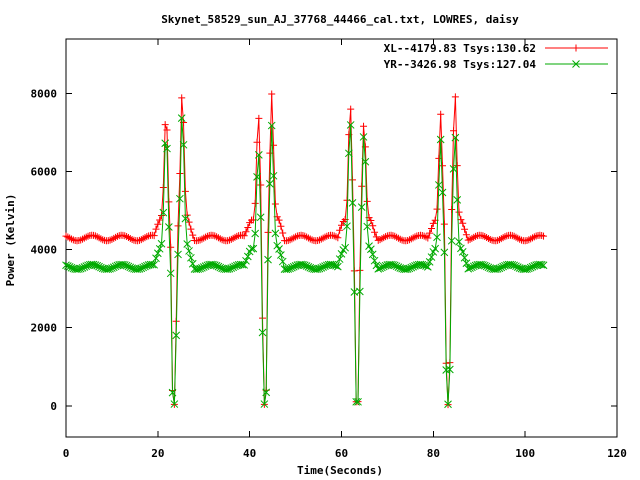  Describe the element at coordinates (340, 470) in the screenshot. I see `x-axis-label: Time(Seconds)` at that location.